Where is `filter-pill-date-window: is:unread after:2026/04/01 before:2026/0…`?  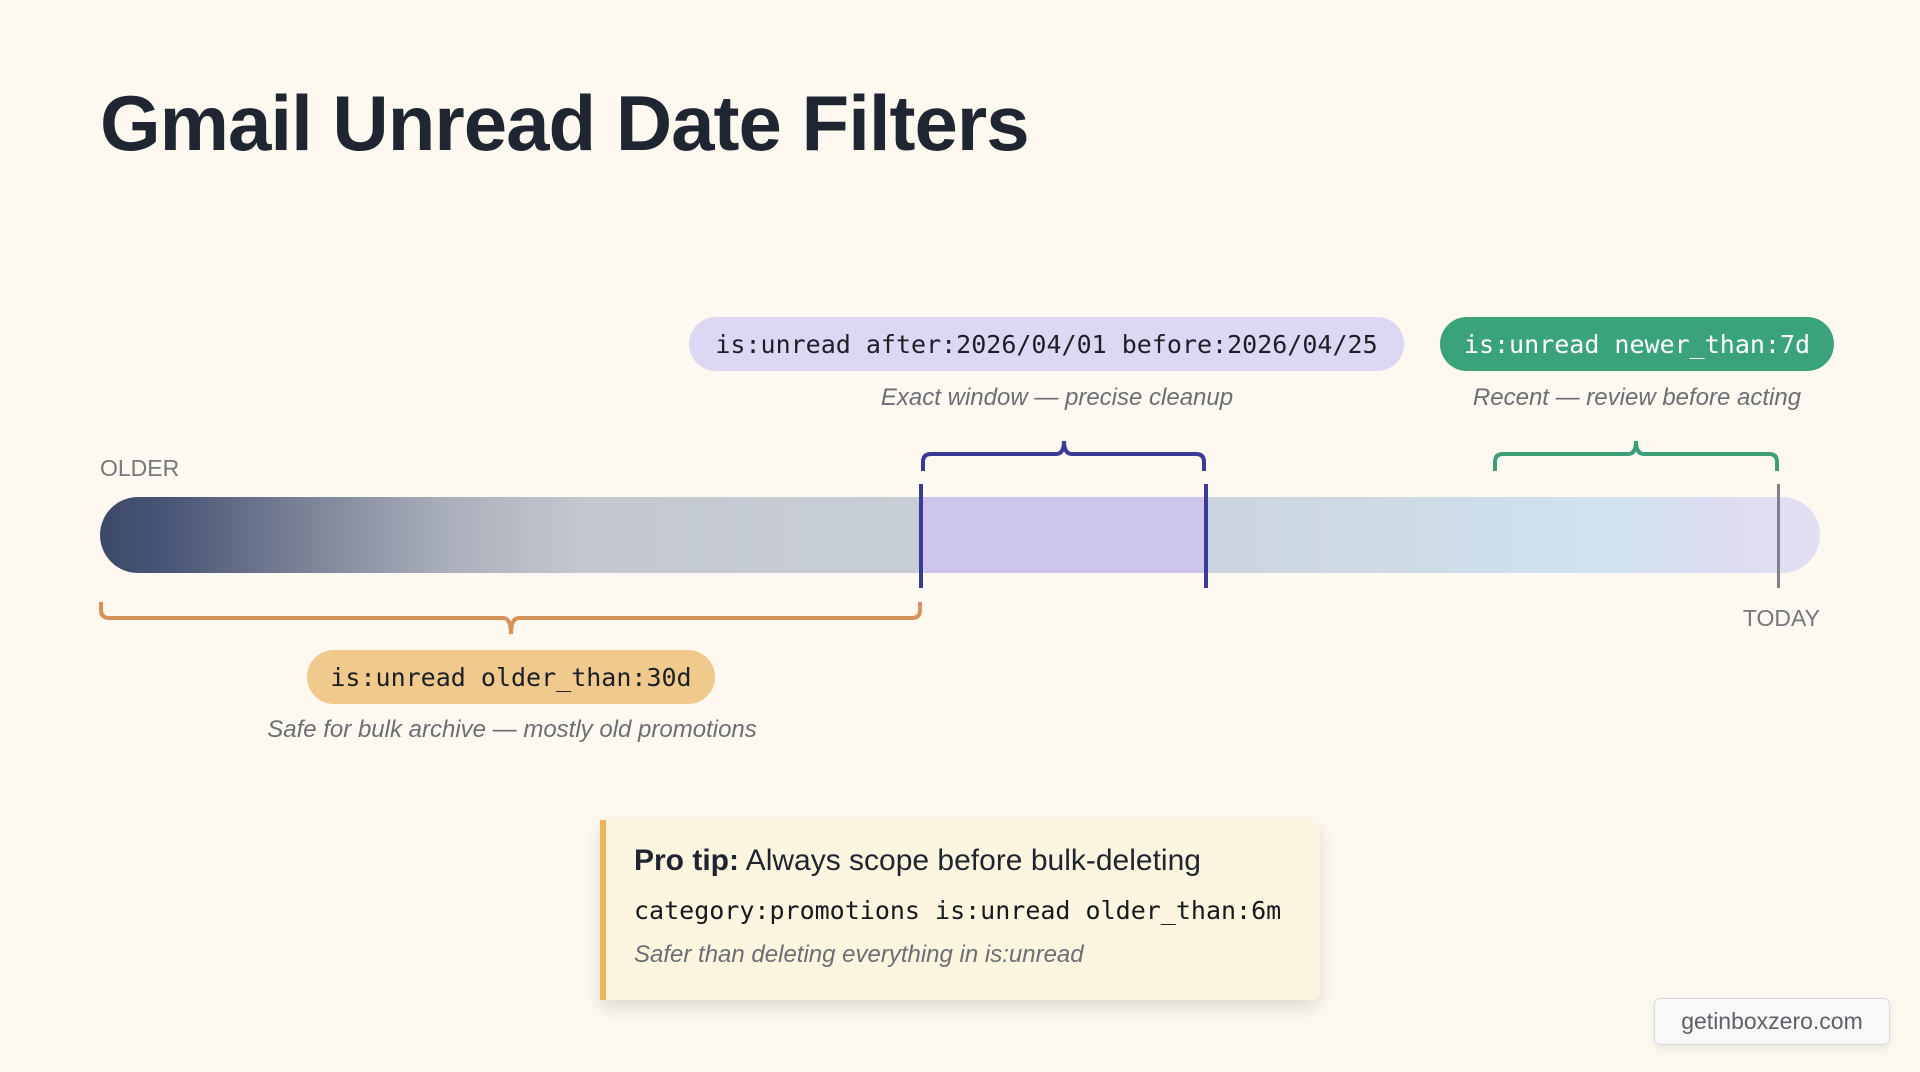
filter-pill-date-window: is:unread after:2026/04/01 before:2026/0… is located at coordinates (1046, 344).